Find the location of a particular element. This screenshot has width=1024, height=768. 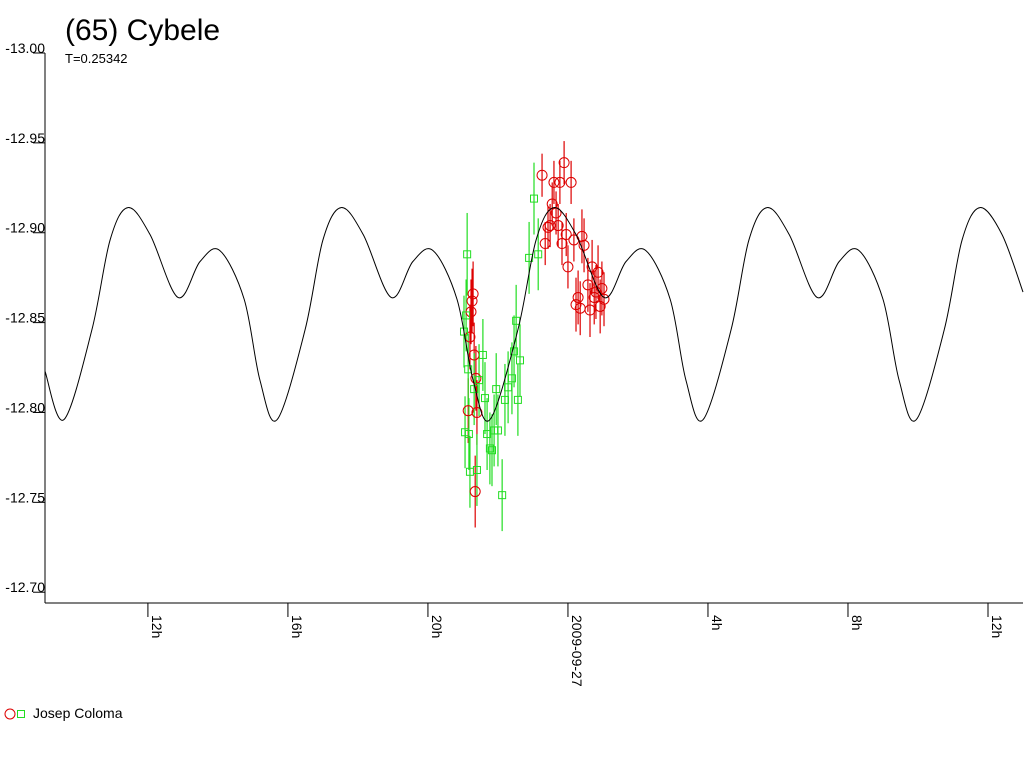

x-tick-label: 2009-09-27 is located at coordinates (577, 651).